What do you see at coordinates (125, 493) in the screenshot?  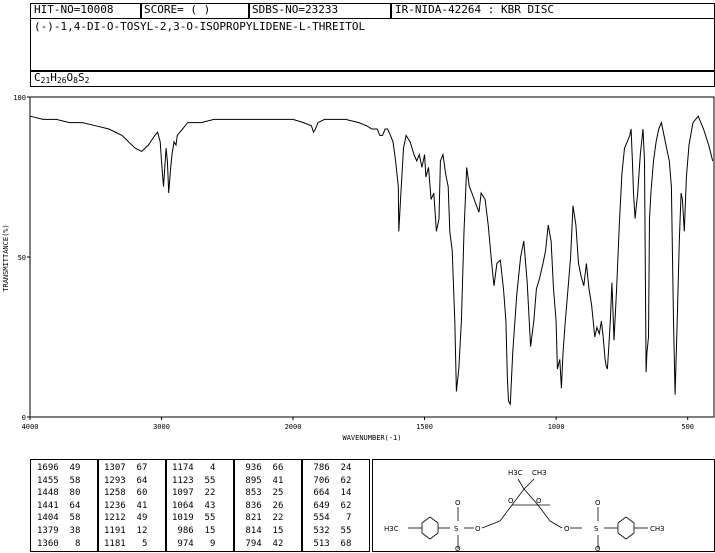 I see `peak-entry: 1258 60` at bounding box center [125, 493].